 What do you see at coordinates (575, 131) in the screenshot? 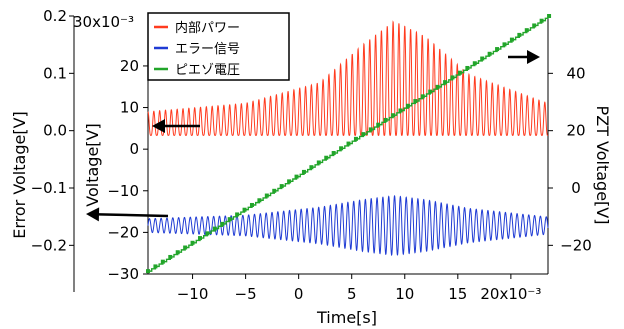
I see `pzt-voltage-tick-label: 20` at bounding box center [575, 131].